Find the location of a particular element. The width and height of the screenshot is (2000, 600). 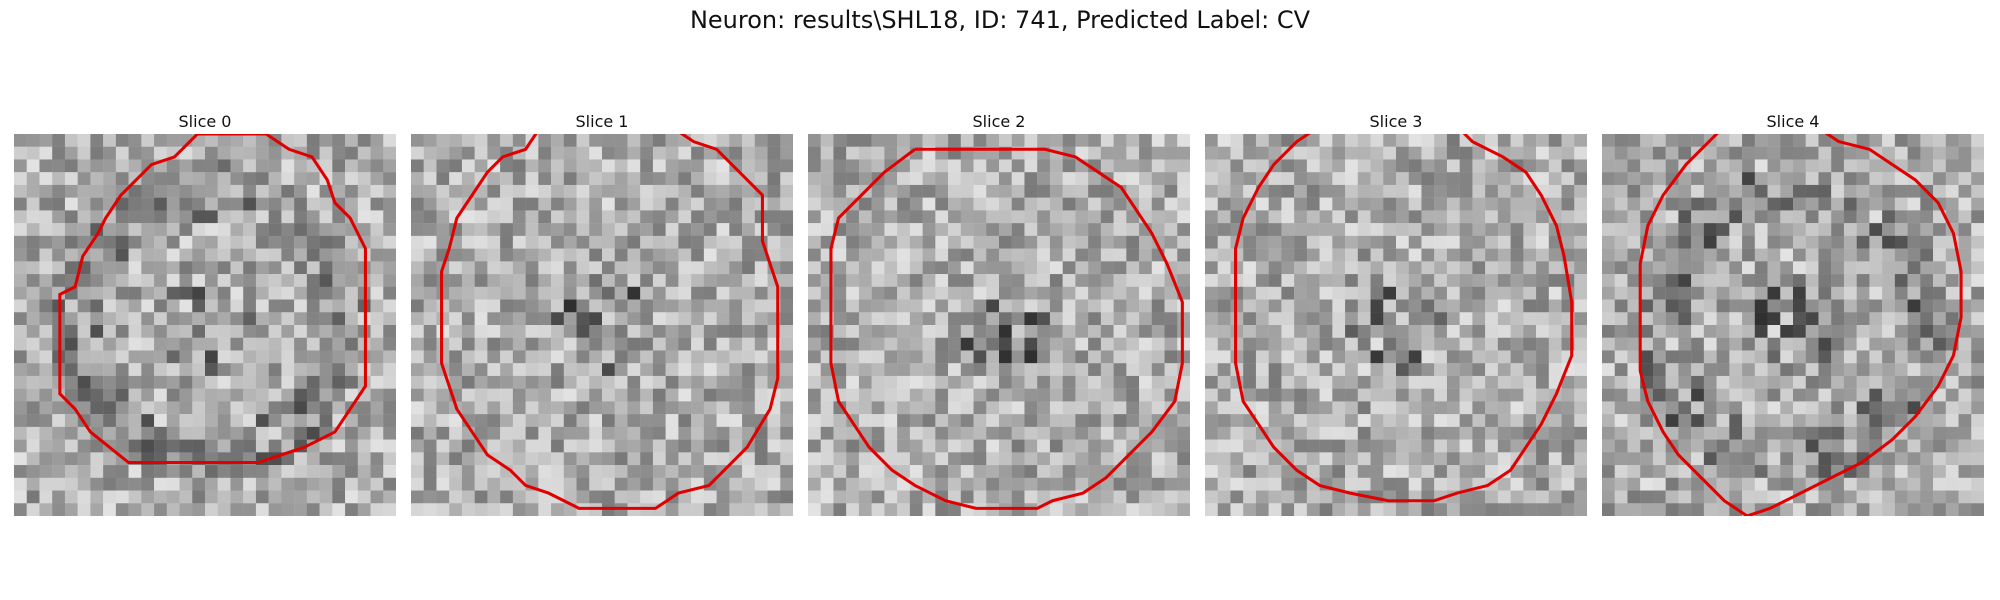

panel-title: Slice 4 is located at coordinates (1793, 121).